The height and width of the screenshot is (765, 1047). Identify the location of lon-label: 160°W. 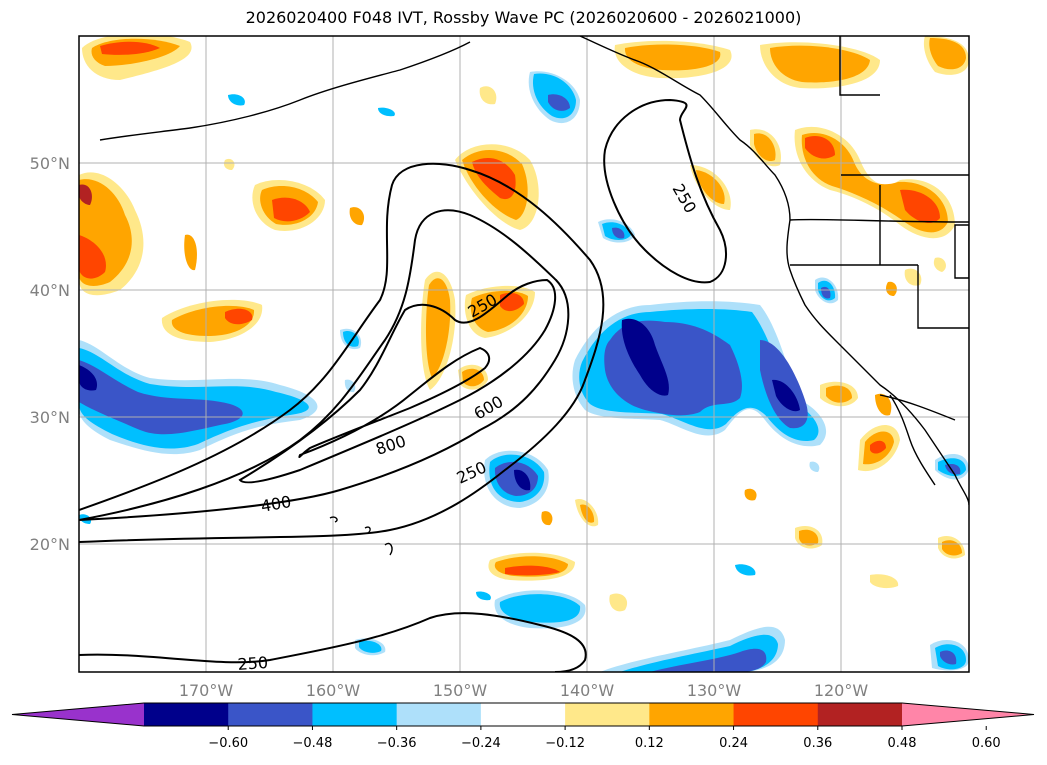
(333, 690).